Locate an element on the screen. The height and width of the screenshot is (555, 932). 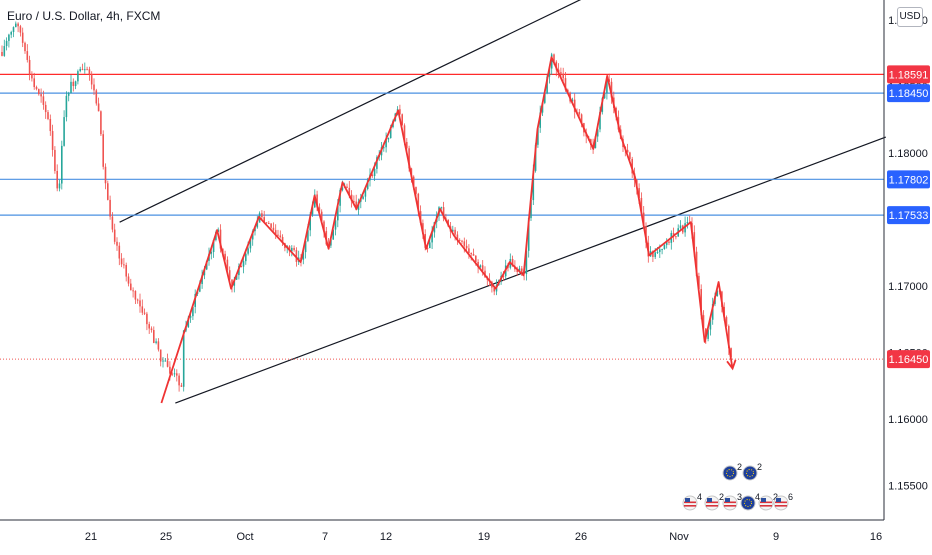
level-label-level-2: 1.17802 is located at coordinates (908, 179).